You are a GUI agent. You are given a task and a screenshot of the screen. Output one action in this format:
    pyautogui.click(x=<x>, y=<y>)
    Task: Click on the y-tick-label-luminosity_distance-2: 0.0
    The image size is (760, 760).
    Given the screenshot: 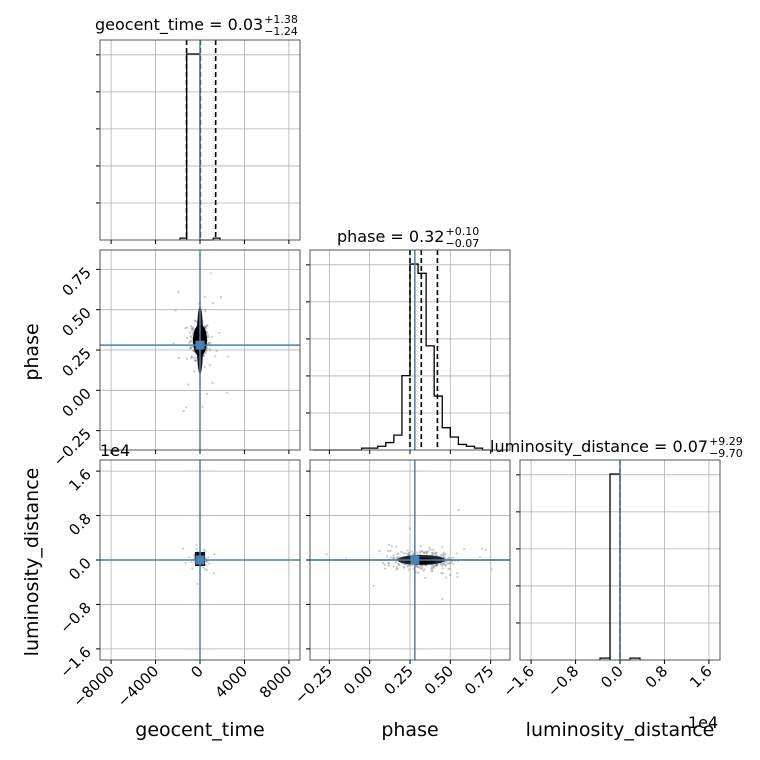 What is the action you would take?
    pyautogui.click(x=80, y=569)
    